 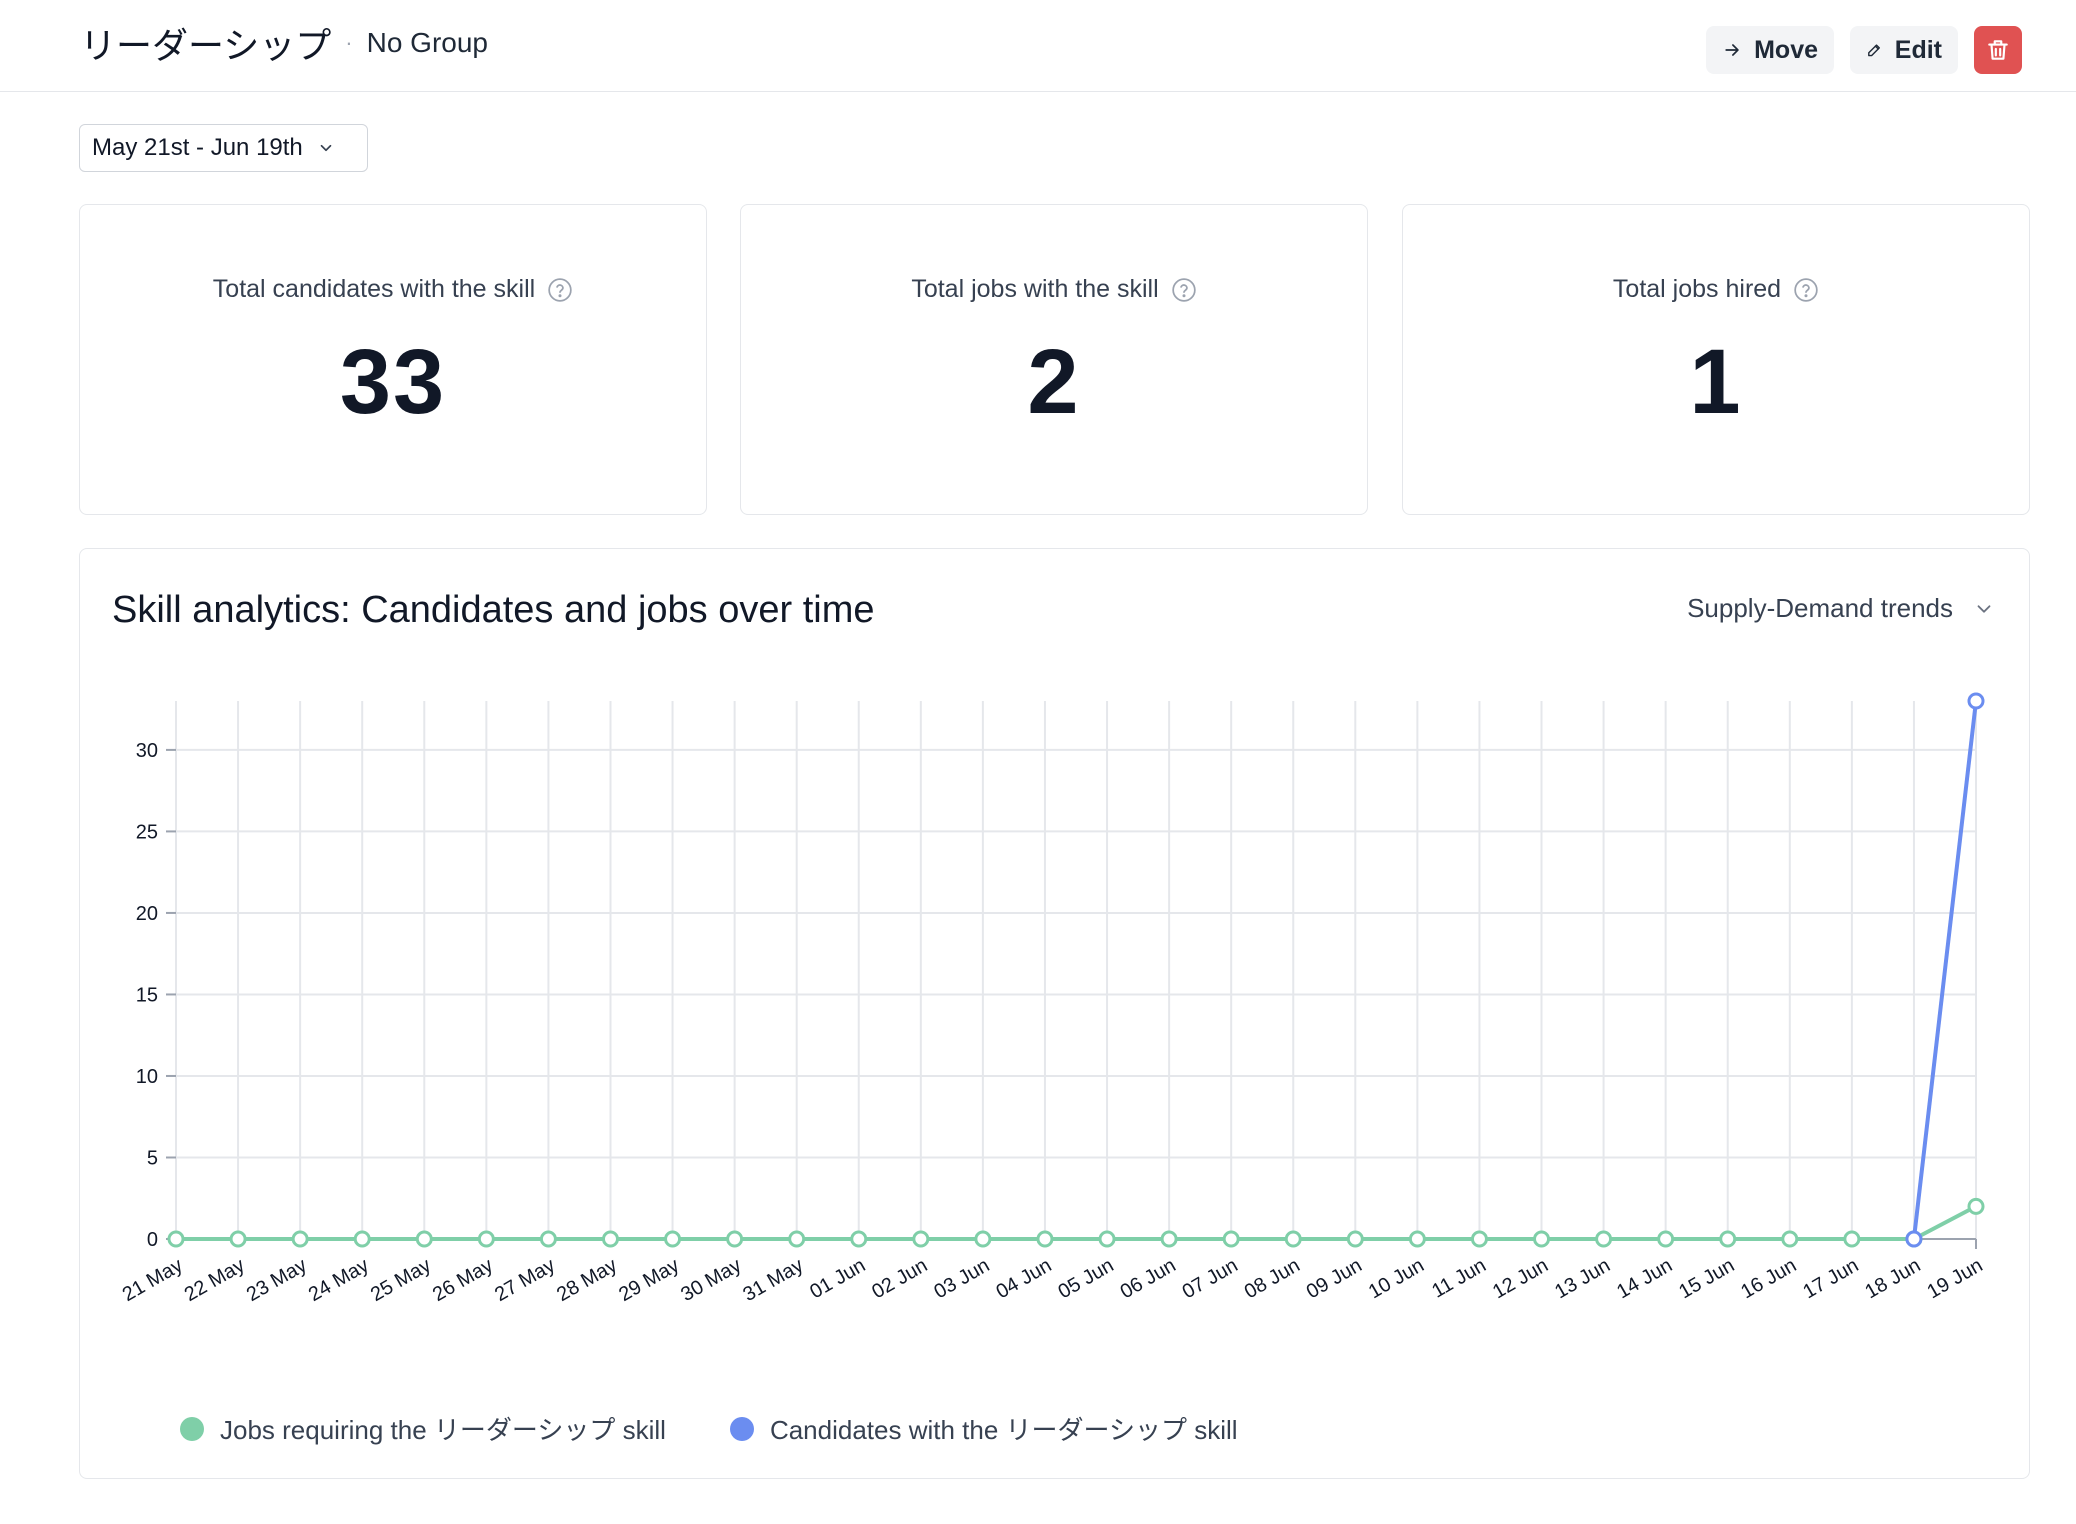 I want to click on series-line-jobs, so click(x=1076, y=1222).